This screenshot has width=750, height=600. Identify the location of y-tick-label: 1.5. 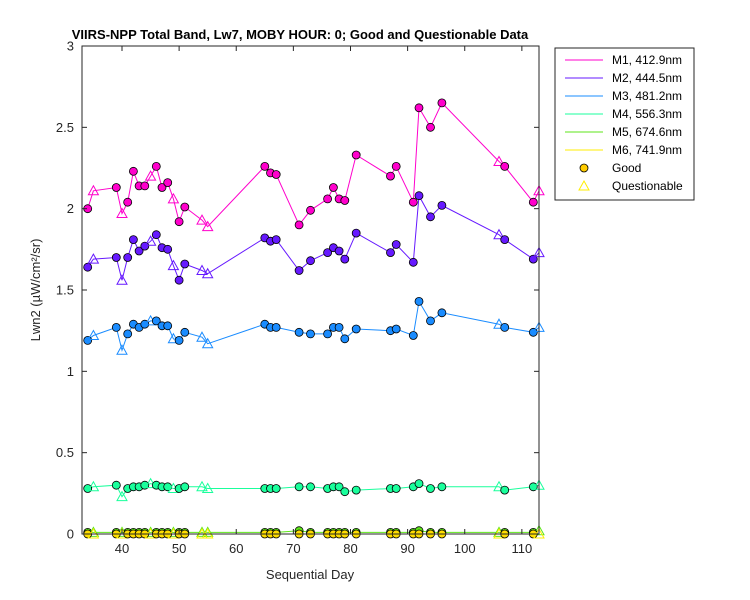
(65, 290).